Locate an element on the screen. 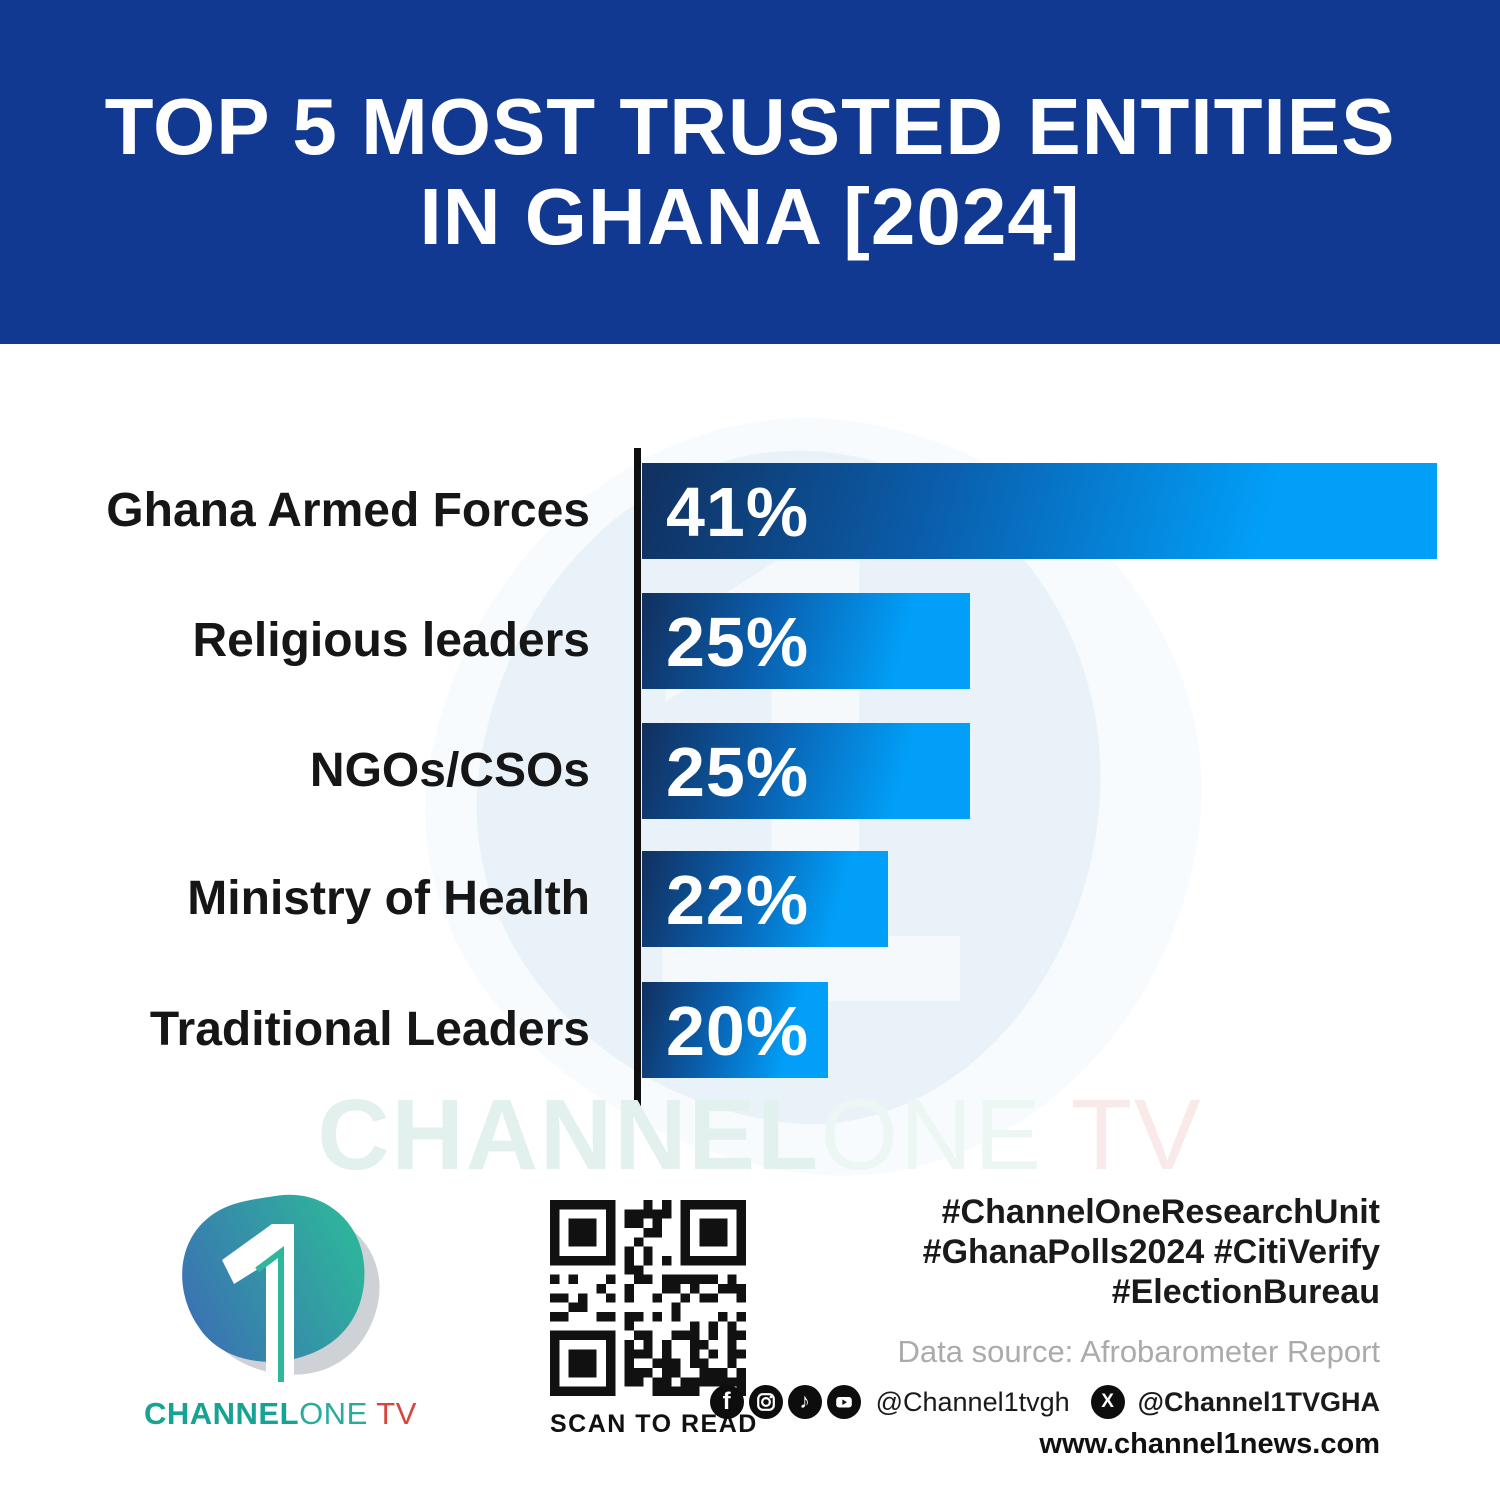 Image resolution: width=1500 pixels, height=1500 pixels. chart-row: Traditional Leaders 20% is located at coordinates (750, 1030).